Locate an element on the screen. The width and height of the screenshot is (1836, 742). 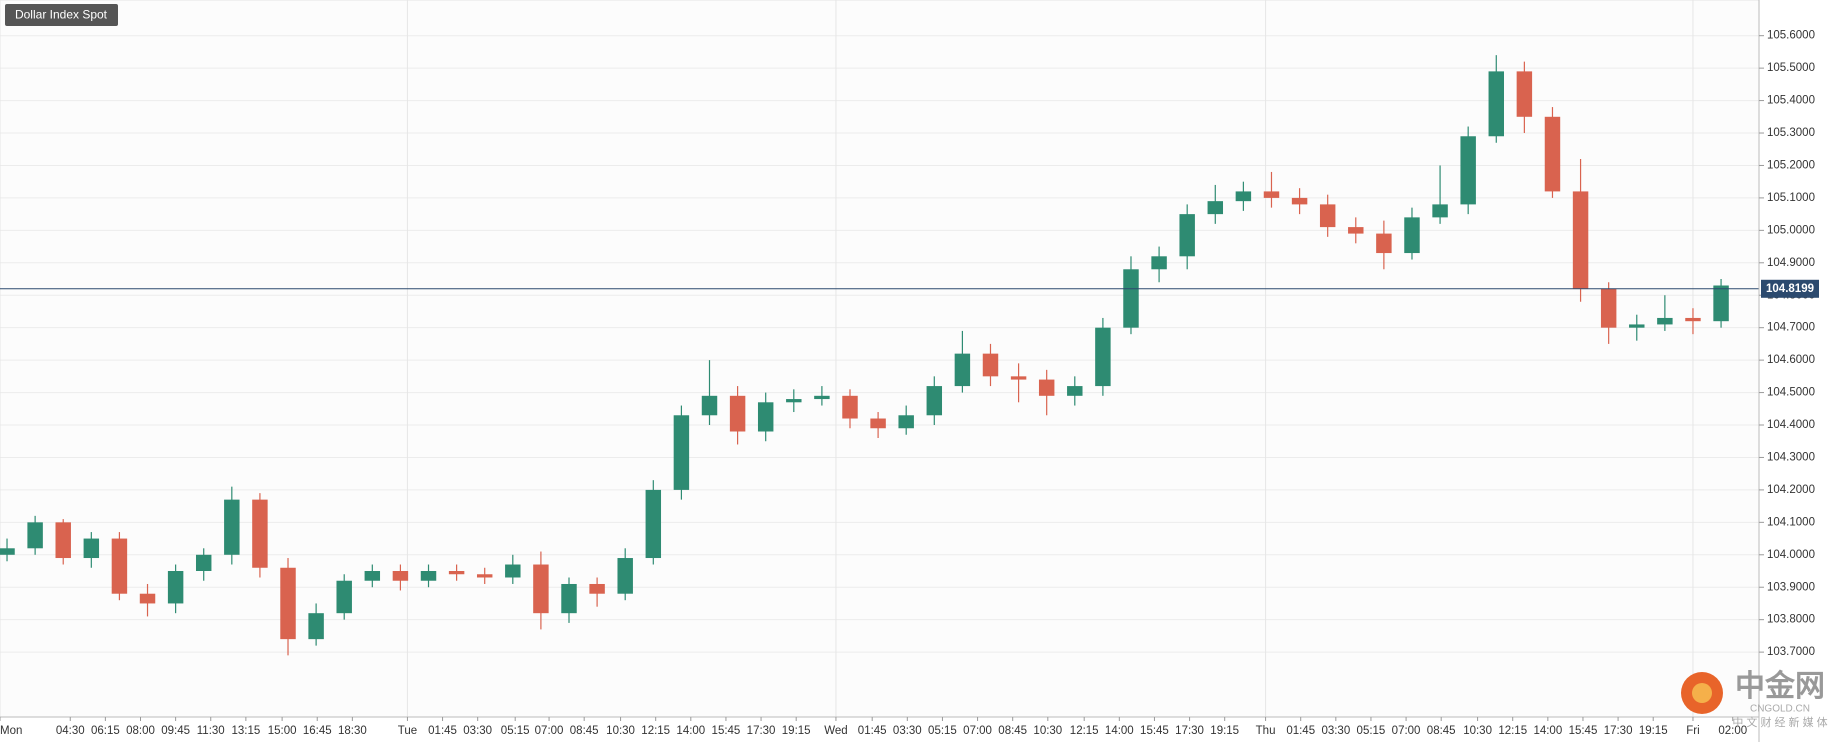
y-tick-label: 104.1000 is located at coordinates (1791, 522).